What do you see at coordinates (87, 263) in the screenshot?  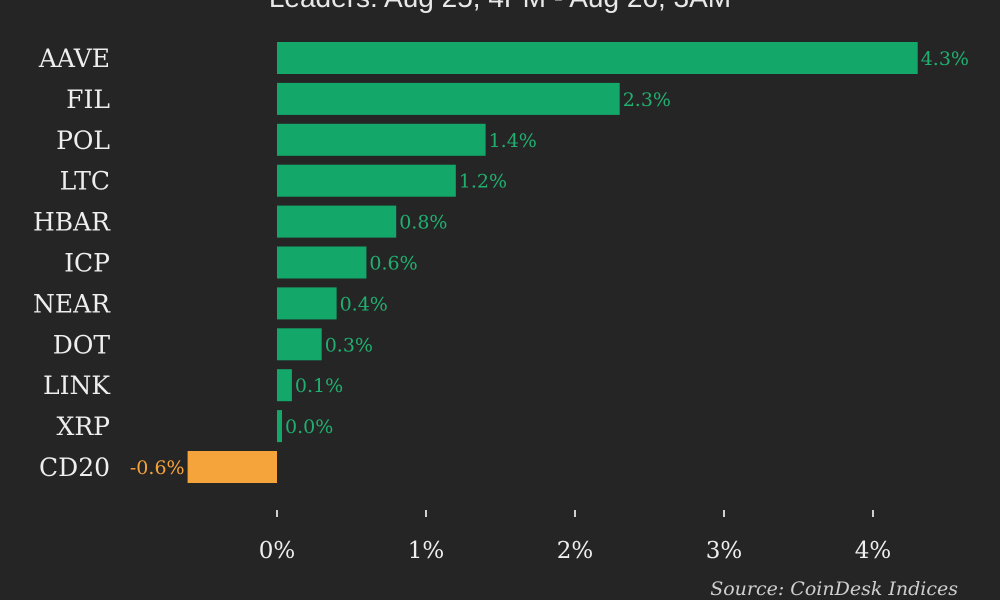 I see `category-label: ICP` at bounding box center [87, 263].